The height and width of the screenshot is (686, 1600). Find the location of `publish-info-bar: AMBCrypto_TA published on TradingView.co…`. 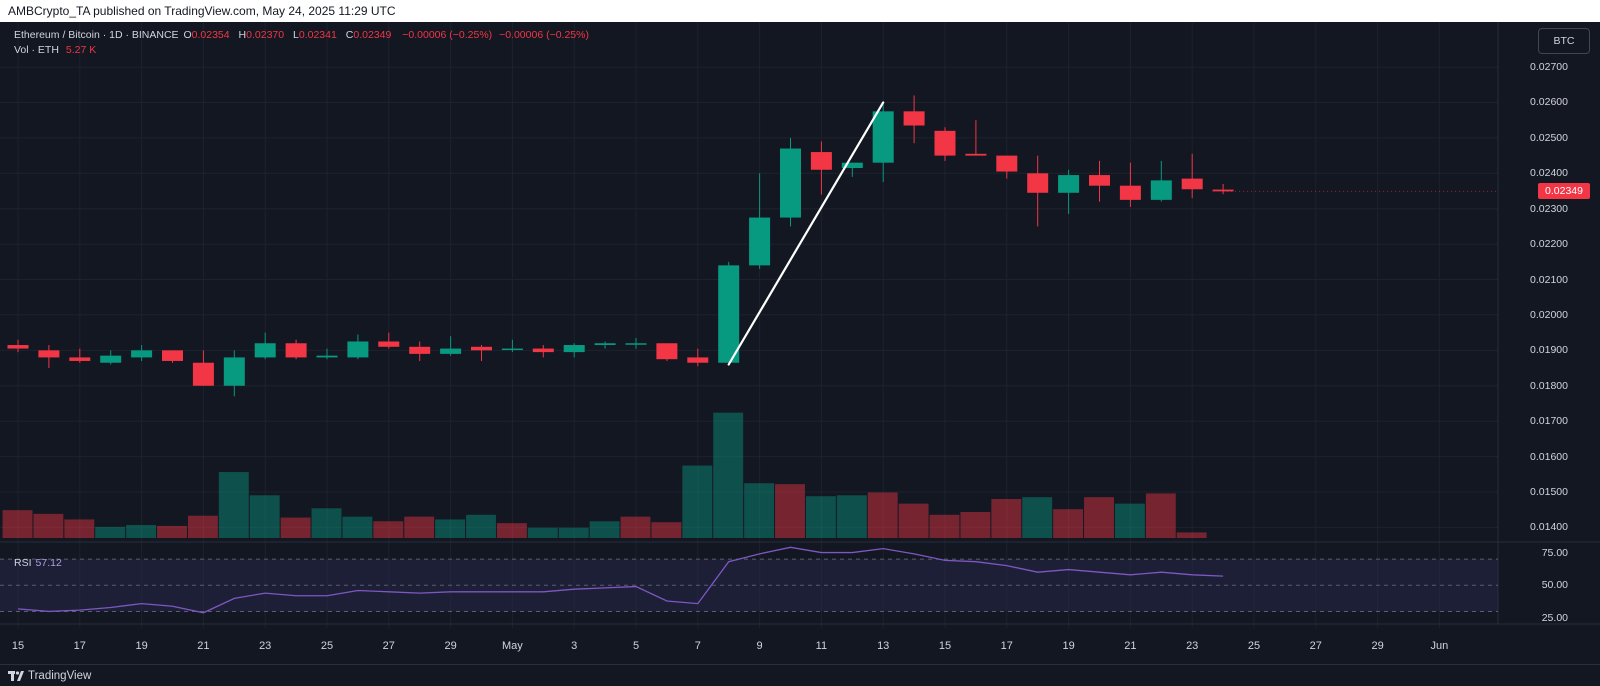

publish-info-bar: AMBCrypto_TA published on TradingView.co… is located at coordinates (800, 11).